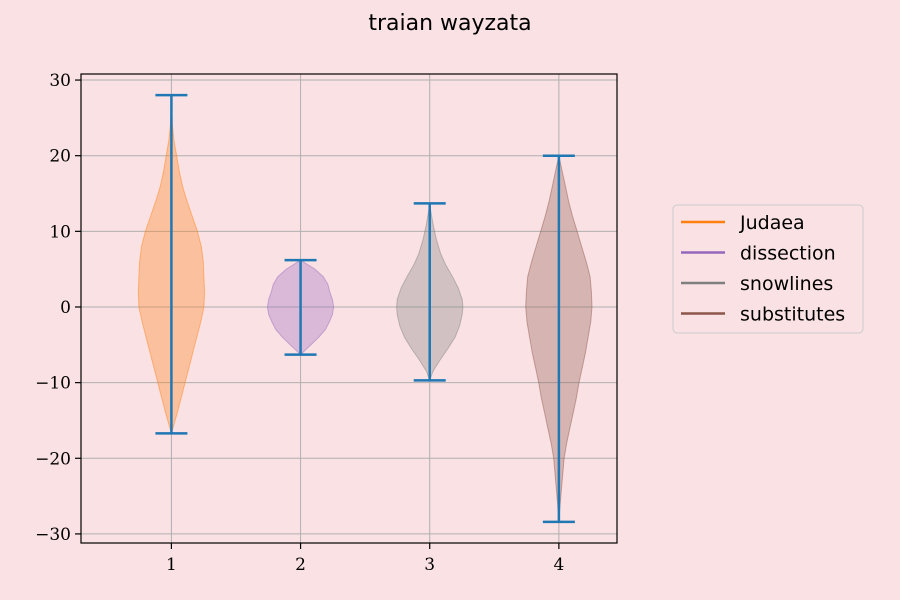 This screenshot has width=900, height=600. Describe the element at coordinates (788, 254) in the screenshot. I see `legend-label: dissection` at that location.